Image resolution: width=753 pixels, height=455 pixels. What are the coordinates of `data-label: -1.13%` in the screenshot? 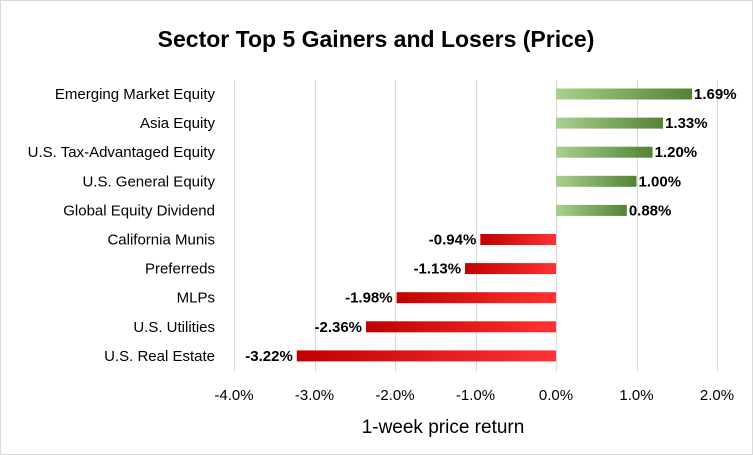 It's located at (438, 269).